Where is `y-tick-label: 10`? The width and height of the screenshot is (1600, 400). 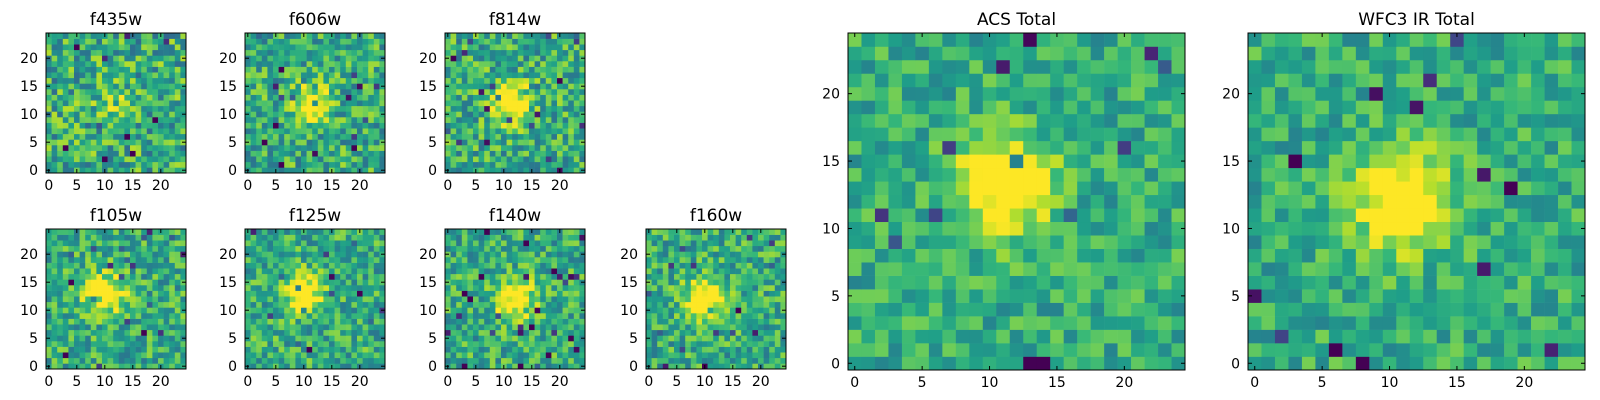
y-tick-label: 10 is located at coordinates (428, 311).